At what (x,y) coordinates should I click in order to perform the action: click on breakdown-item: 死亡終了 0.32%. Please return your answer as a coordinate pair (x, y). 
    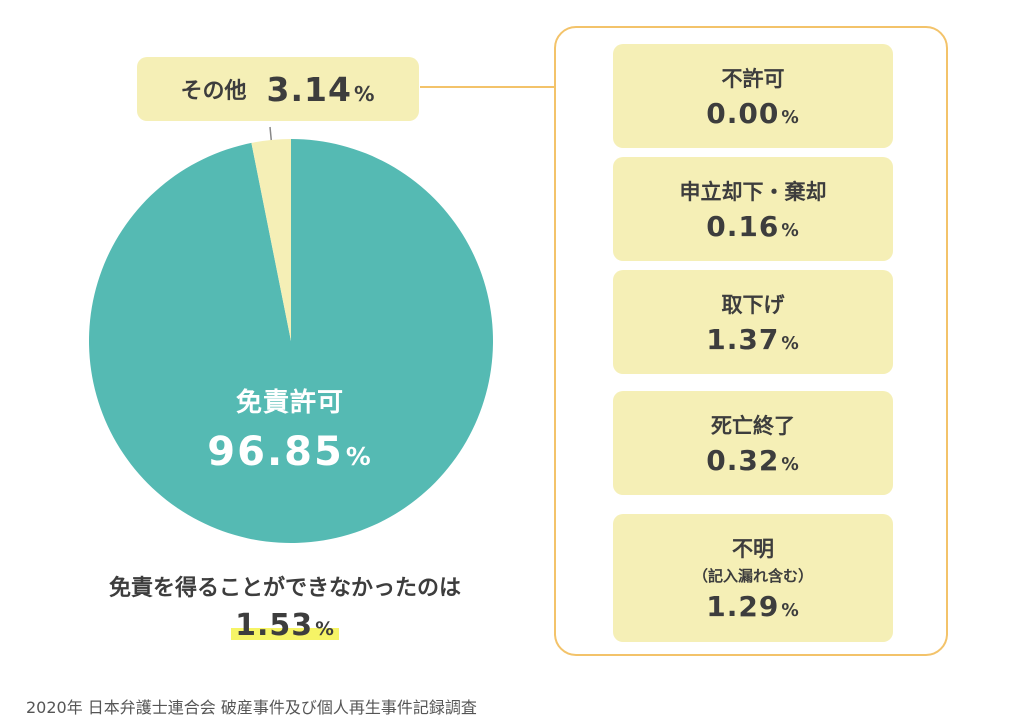
    Looking at the image, I should click on (753, 443).